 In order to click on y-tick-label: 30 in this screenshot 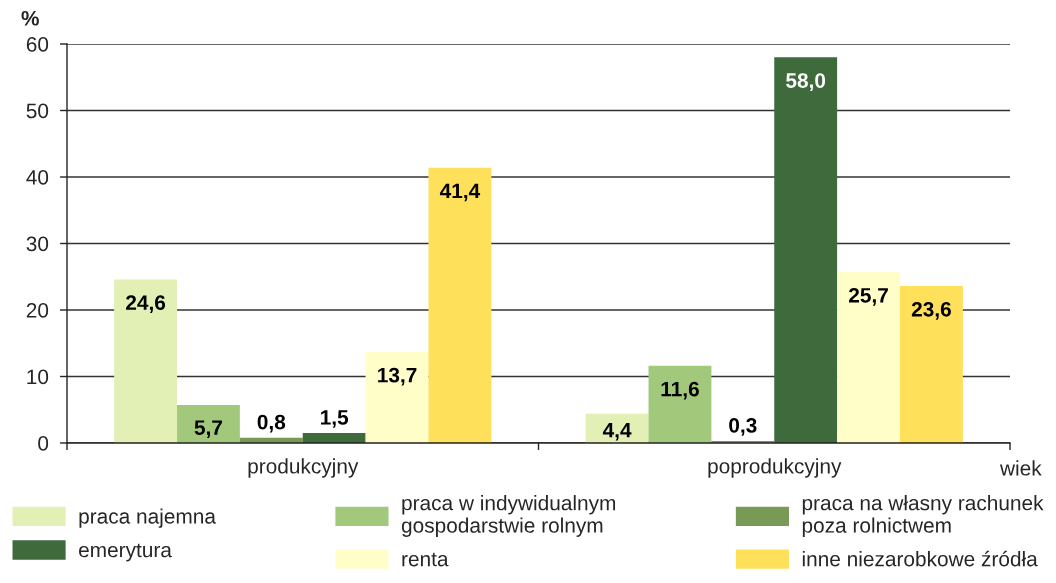, I will do `click(37, 244)`.